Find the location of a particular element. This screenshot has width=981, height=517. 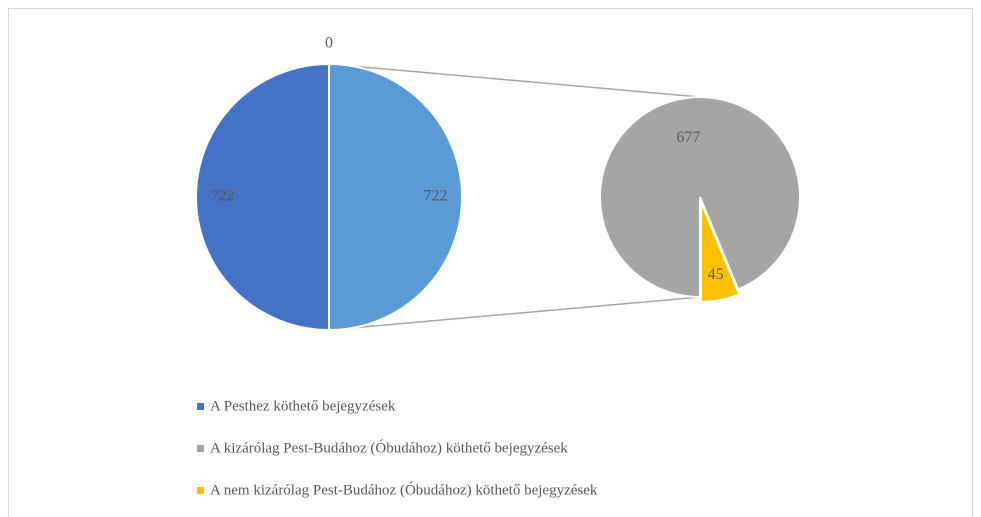

data-label: 677 is located at coordinates (688, 137).